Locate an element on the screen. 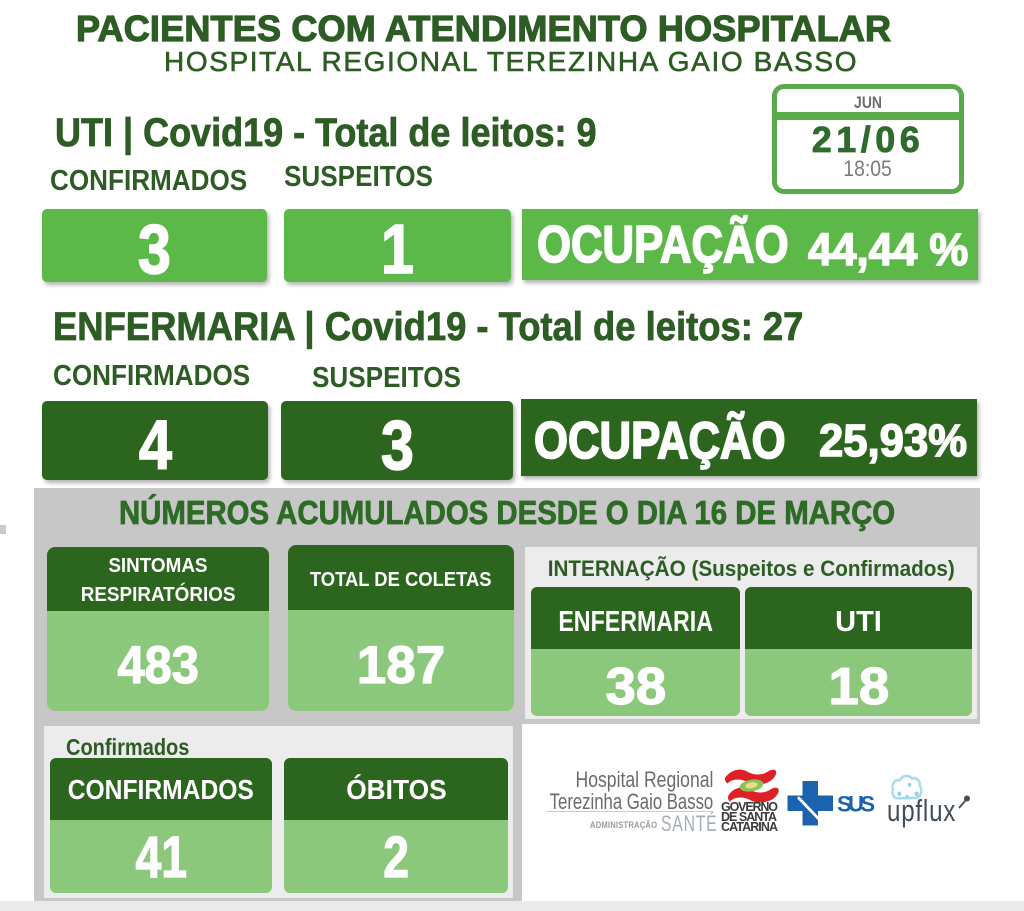 This screenshot has width=1024, height=911. svg-text: GOVERNO is located at coordinates (749, 807).